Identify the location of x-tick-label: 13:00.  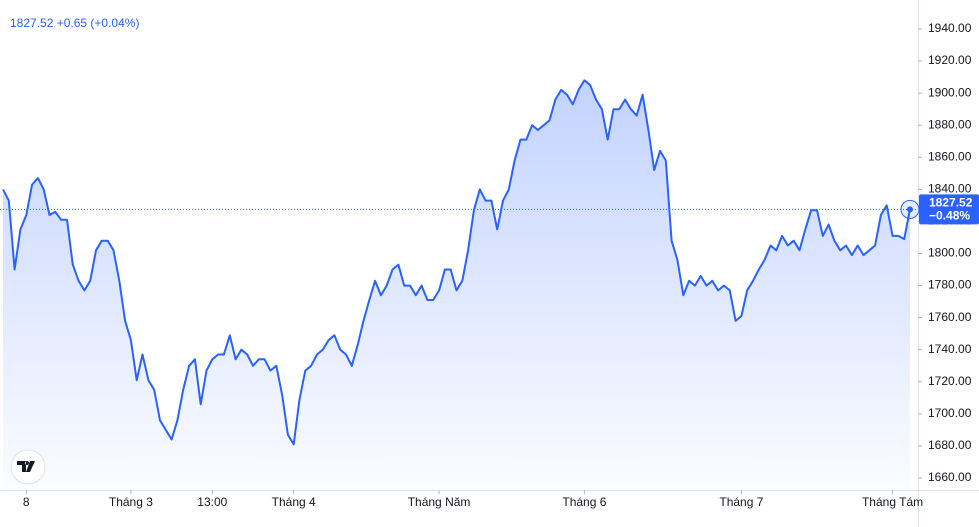
(212, 502).